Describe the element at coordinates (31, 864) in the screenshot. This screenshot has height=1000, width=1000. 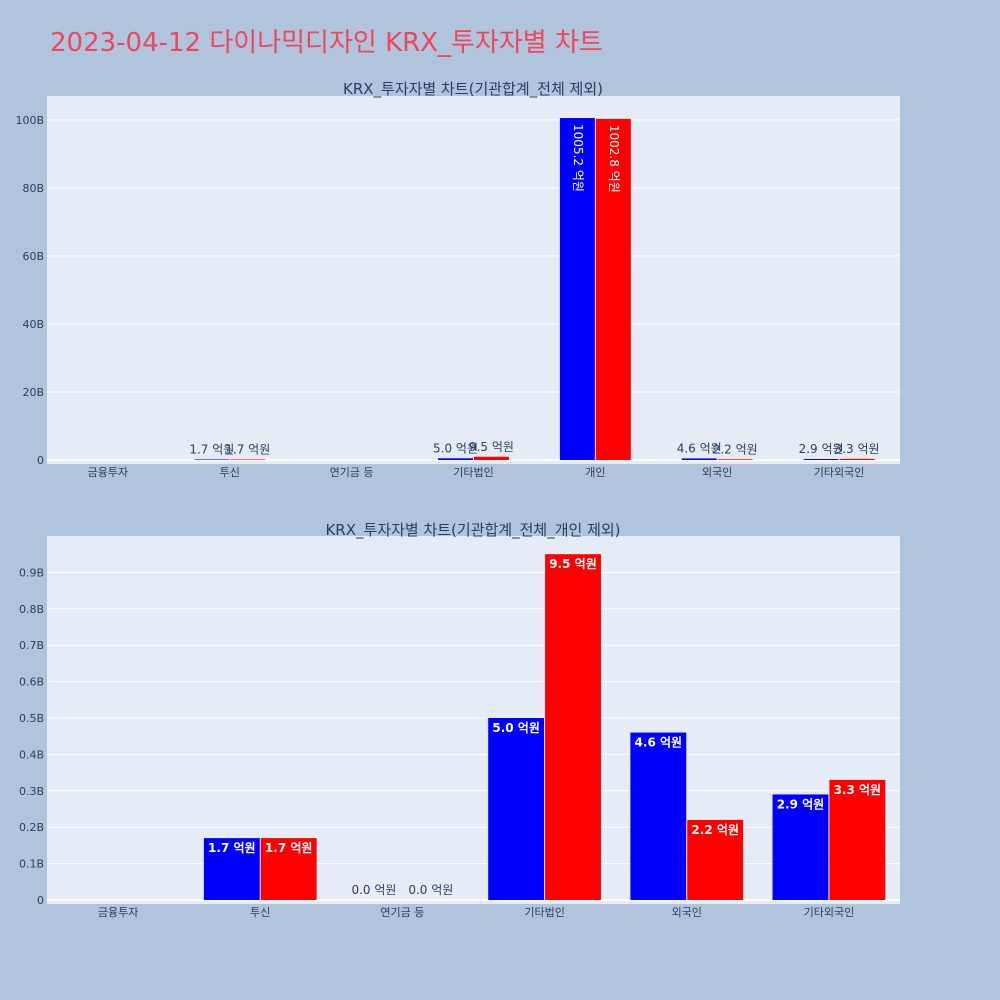
I see `y-tick-label: 0.1B` at that location.